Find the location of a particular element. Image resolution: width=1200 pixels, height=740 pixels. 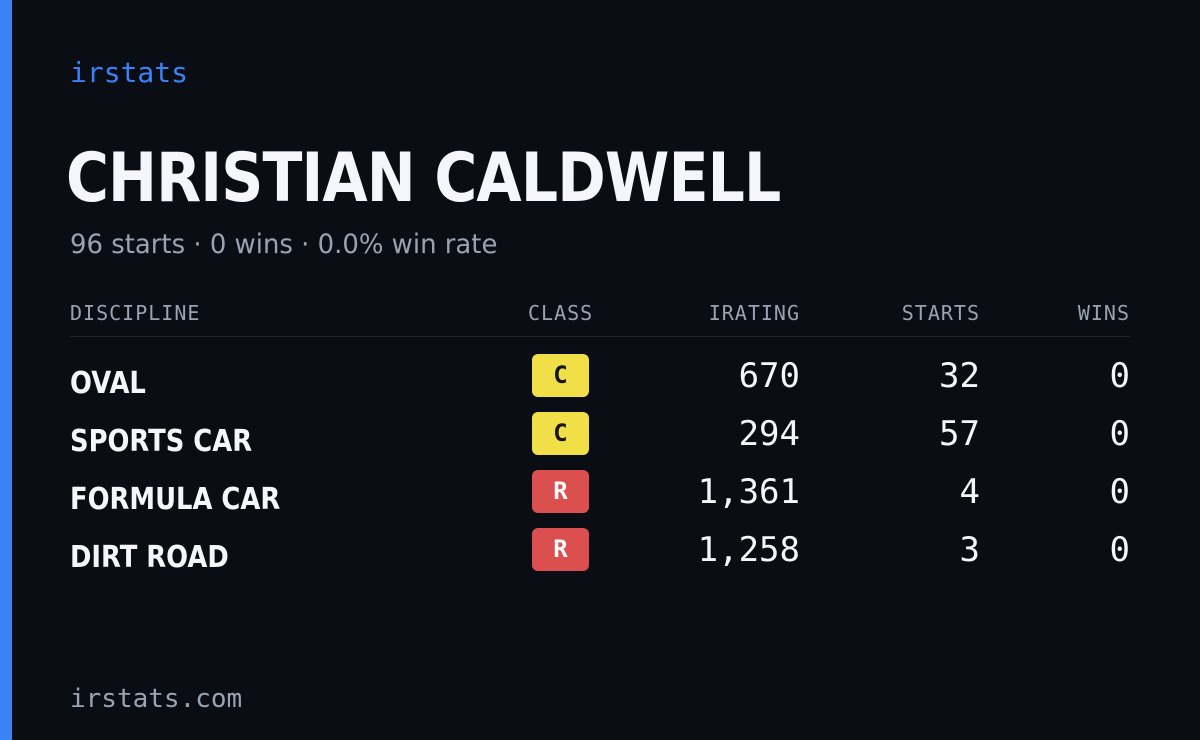

table-row: FORMULA CAR R 1,361 4 0 is located at coordinates (600, 495).